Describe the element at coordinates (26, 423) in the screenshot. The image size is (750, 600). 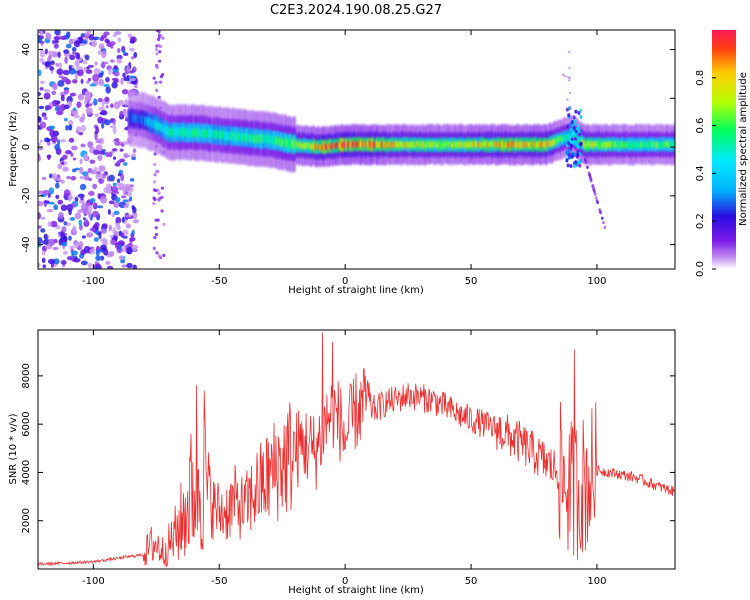
I see `y-tick-label: 6000` at that location.